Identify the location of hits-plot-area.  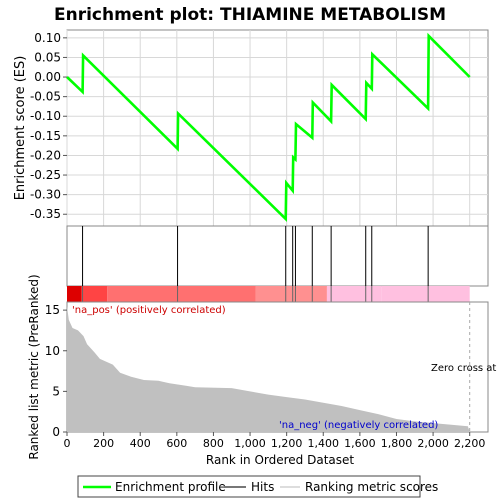
(277, 256).